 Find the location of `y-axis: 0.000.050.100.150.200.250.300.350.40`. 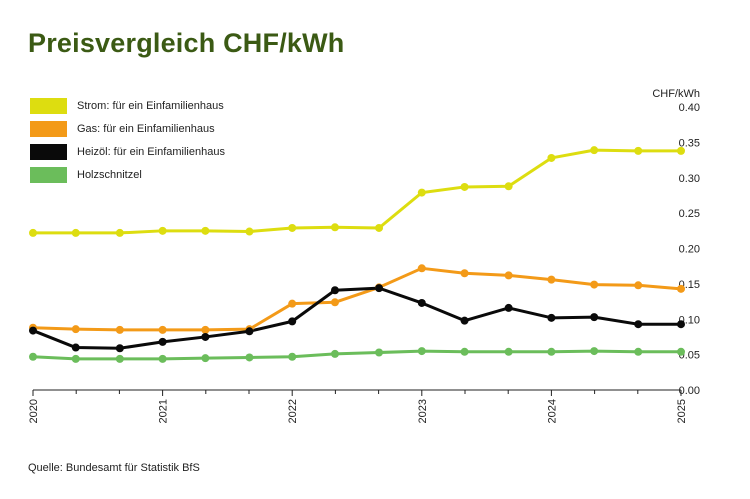

y-axis: 0.000.050.100.150.200.250.300.350.40 is located at coordinates (689, 249).